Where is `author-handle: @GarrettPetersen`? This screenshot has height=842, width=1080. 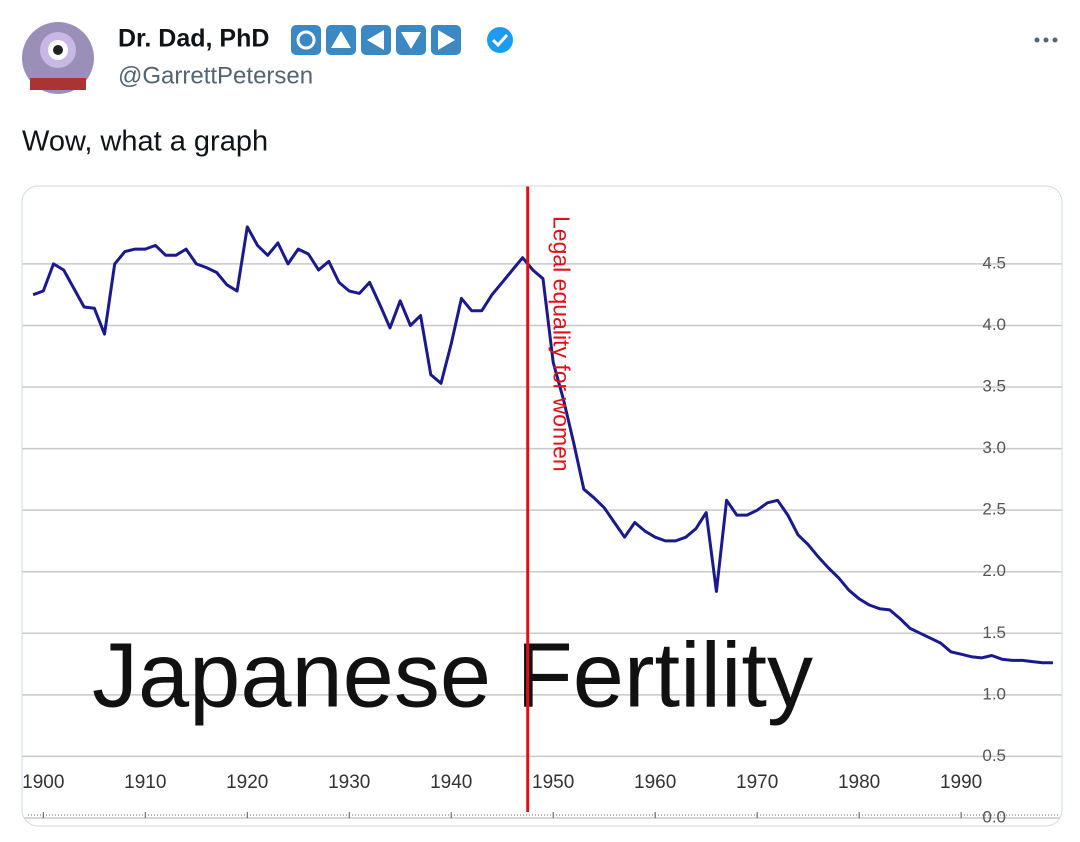 author-handle: @GarrettPetersen is located at coordinates (215, 75).